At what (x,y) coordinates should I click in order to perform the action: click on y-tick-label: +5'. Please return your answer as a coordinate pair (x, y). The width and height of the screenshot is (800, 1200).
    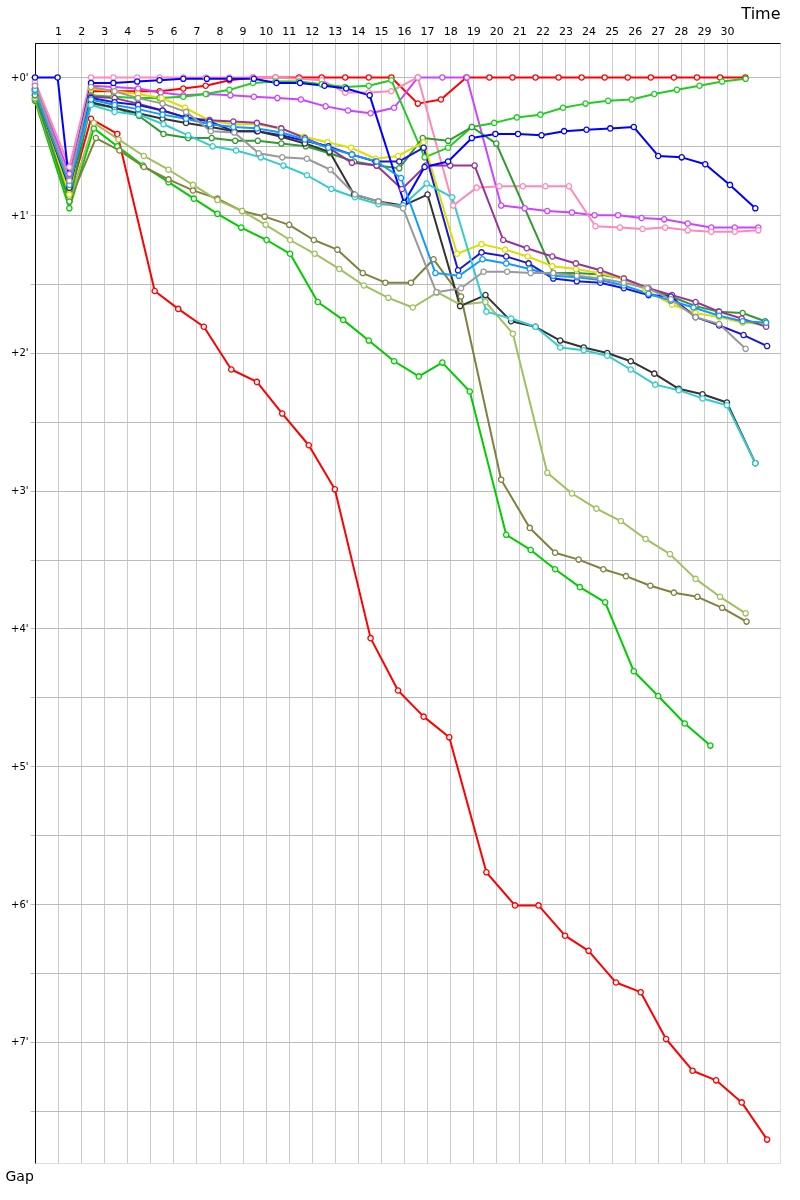
    Looking at the image, I should click on (20, 766).